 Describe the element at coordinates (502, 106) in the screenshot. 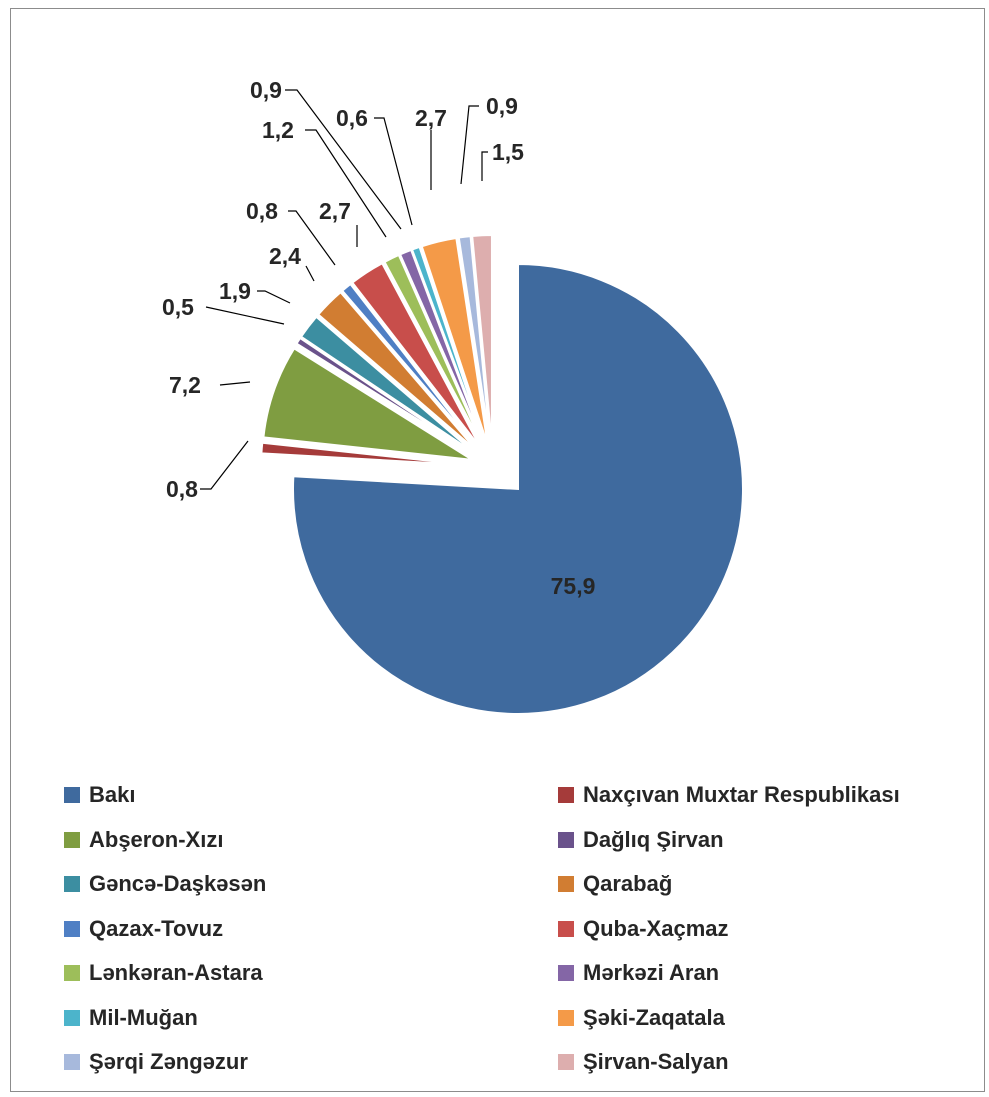

I see `data-label-13: 0,9` at that location.